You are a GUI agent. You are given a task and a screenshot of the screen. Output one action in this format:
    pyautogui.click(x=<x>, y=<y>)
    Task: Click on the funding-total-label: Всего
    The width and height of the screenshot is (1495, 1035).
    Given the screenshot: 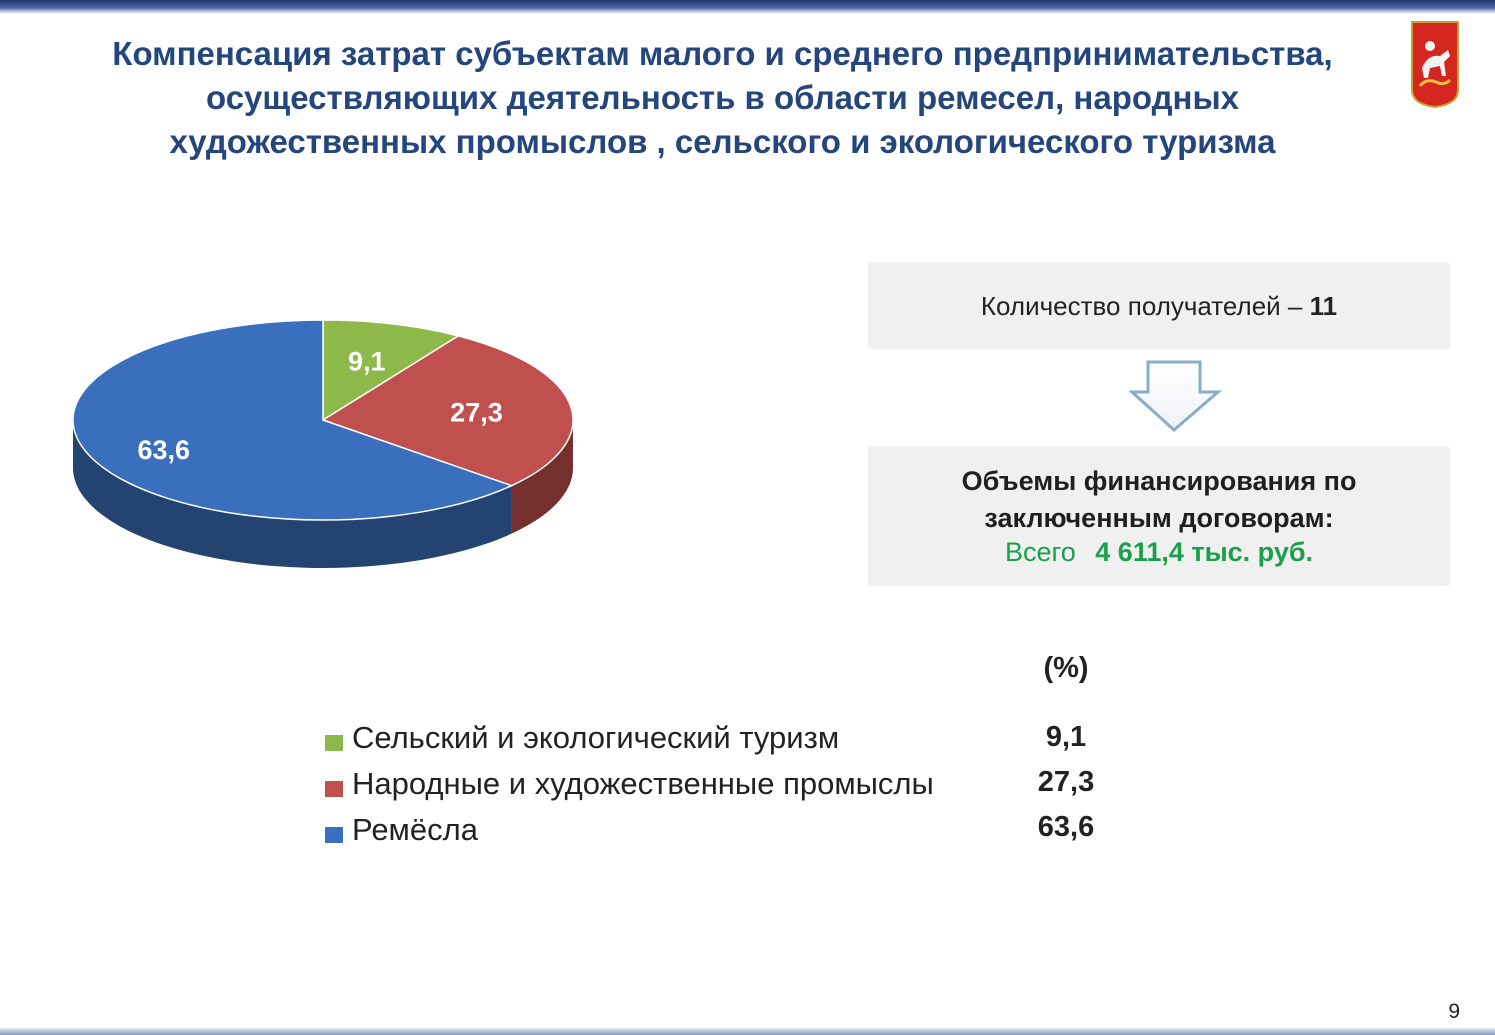 What is the action you would take?
    pyautogui.click(x=1040, y=552)
    